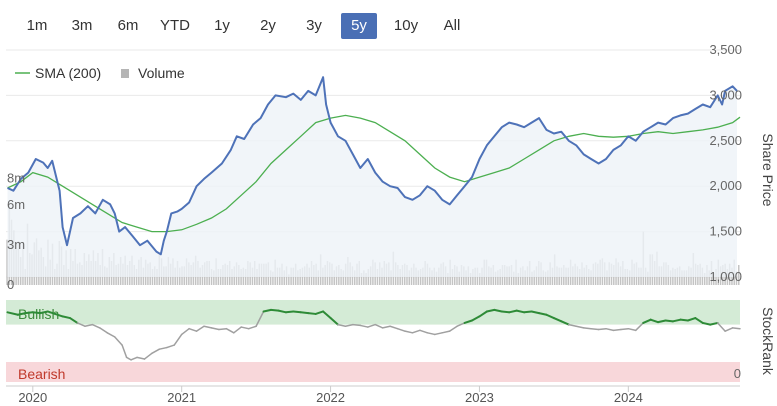  I want to click on bearish-band, so click(373, 372).